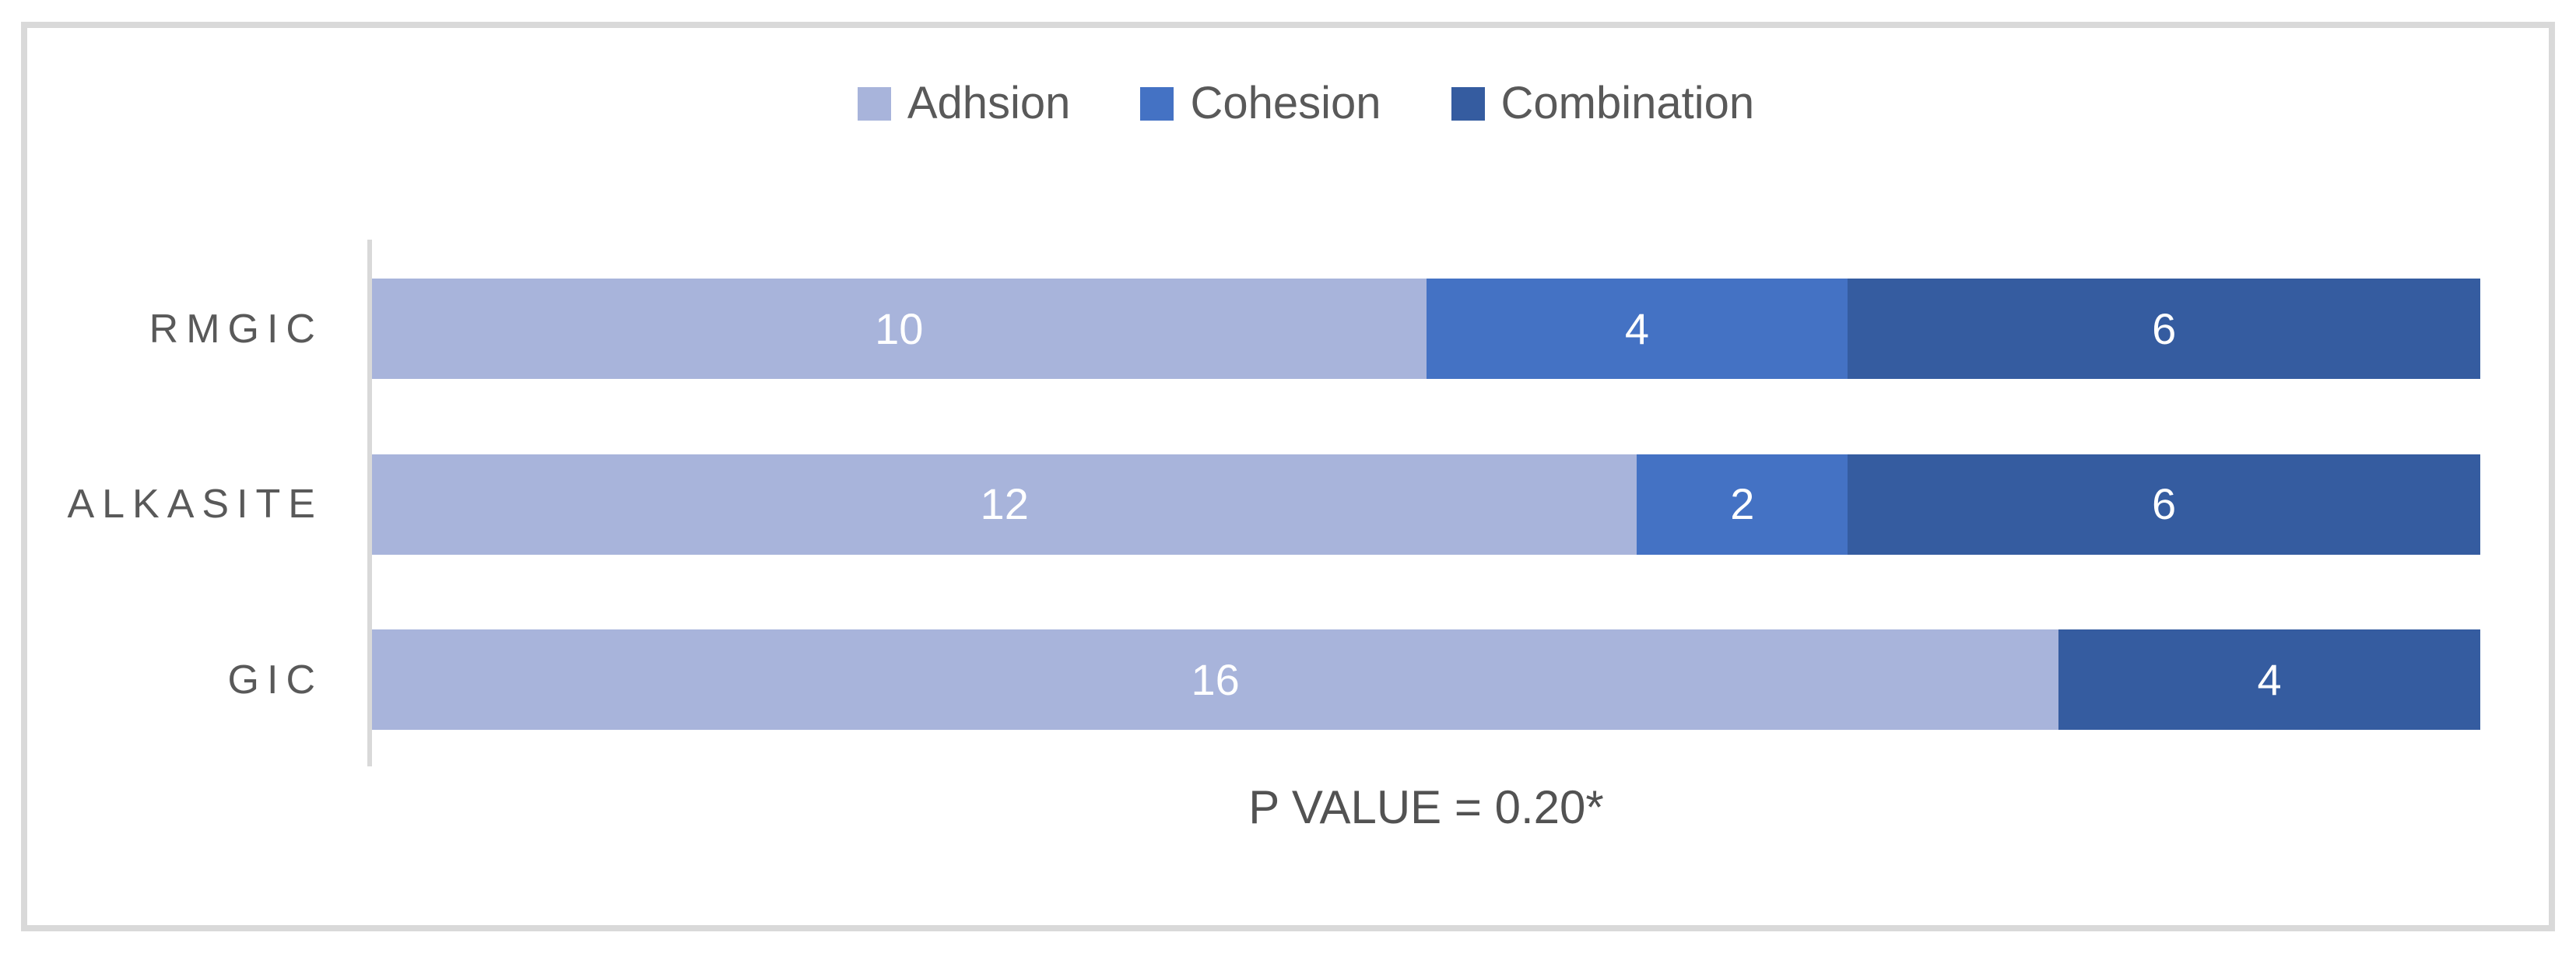 The height and width of the screenshot is (957, 2576). I want to click on category-label-rmgic: RMGIC, so click(236, 329).